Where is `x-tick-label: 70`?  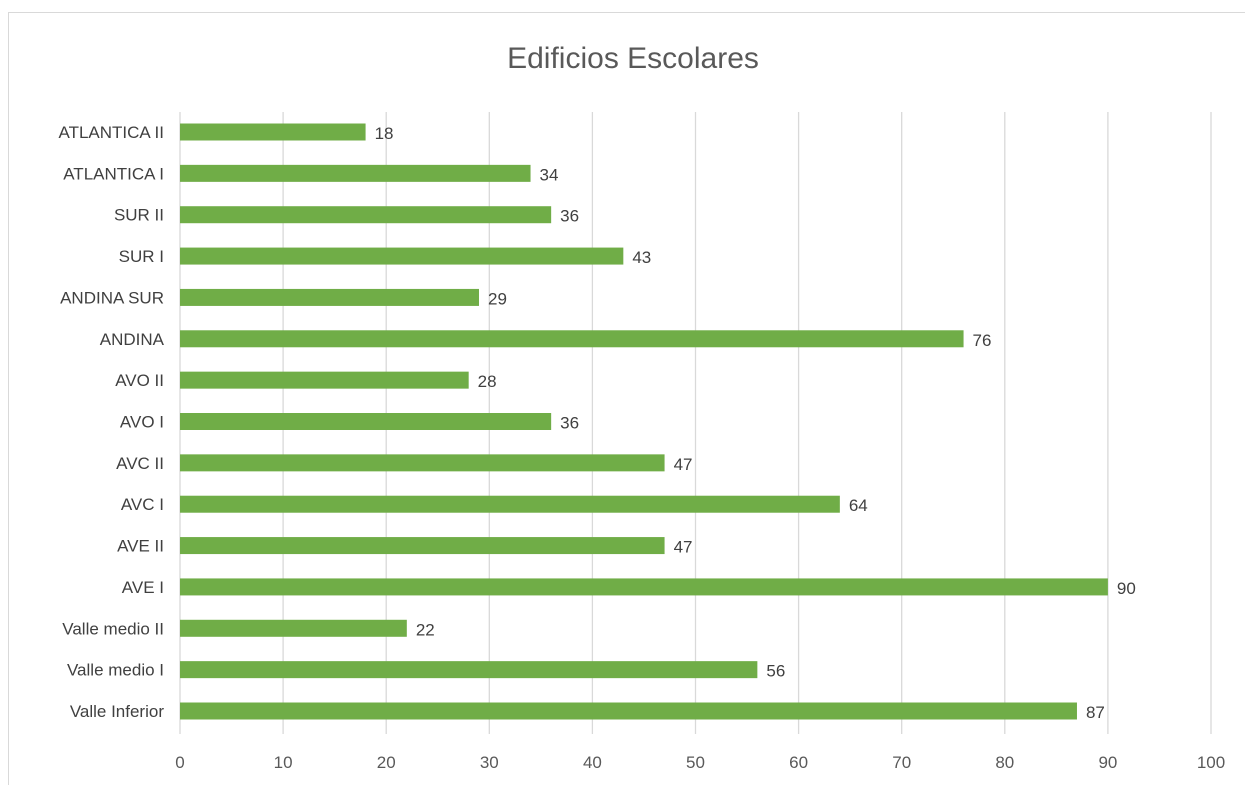
x-tick-label: 70 is located at coordinates (901, 762).